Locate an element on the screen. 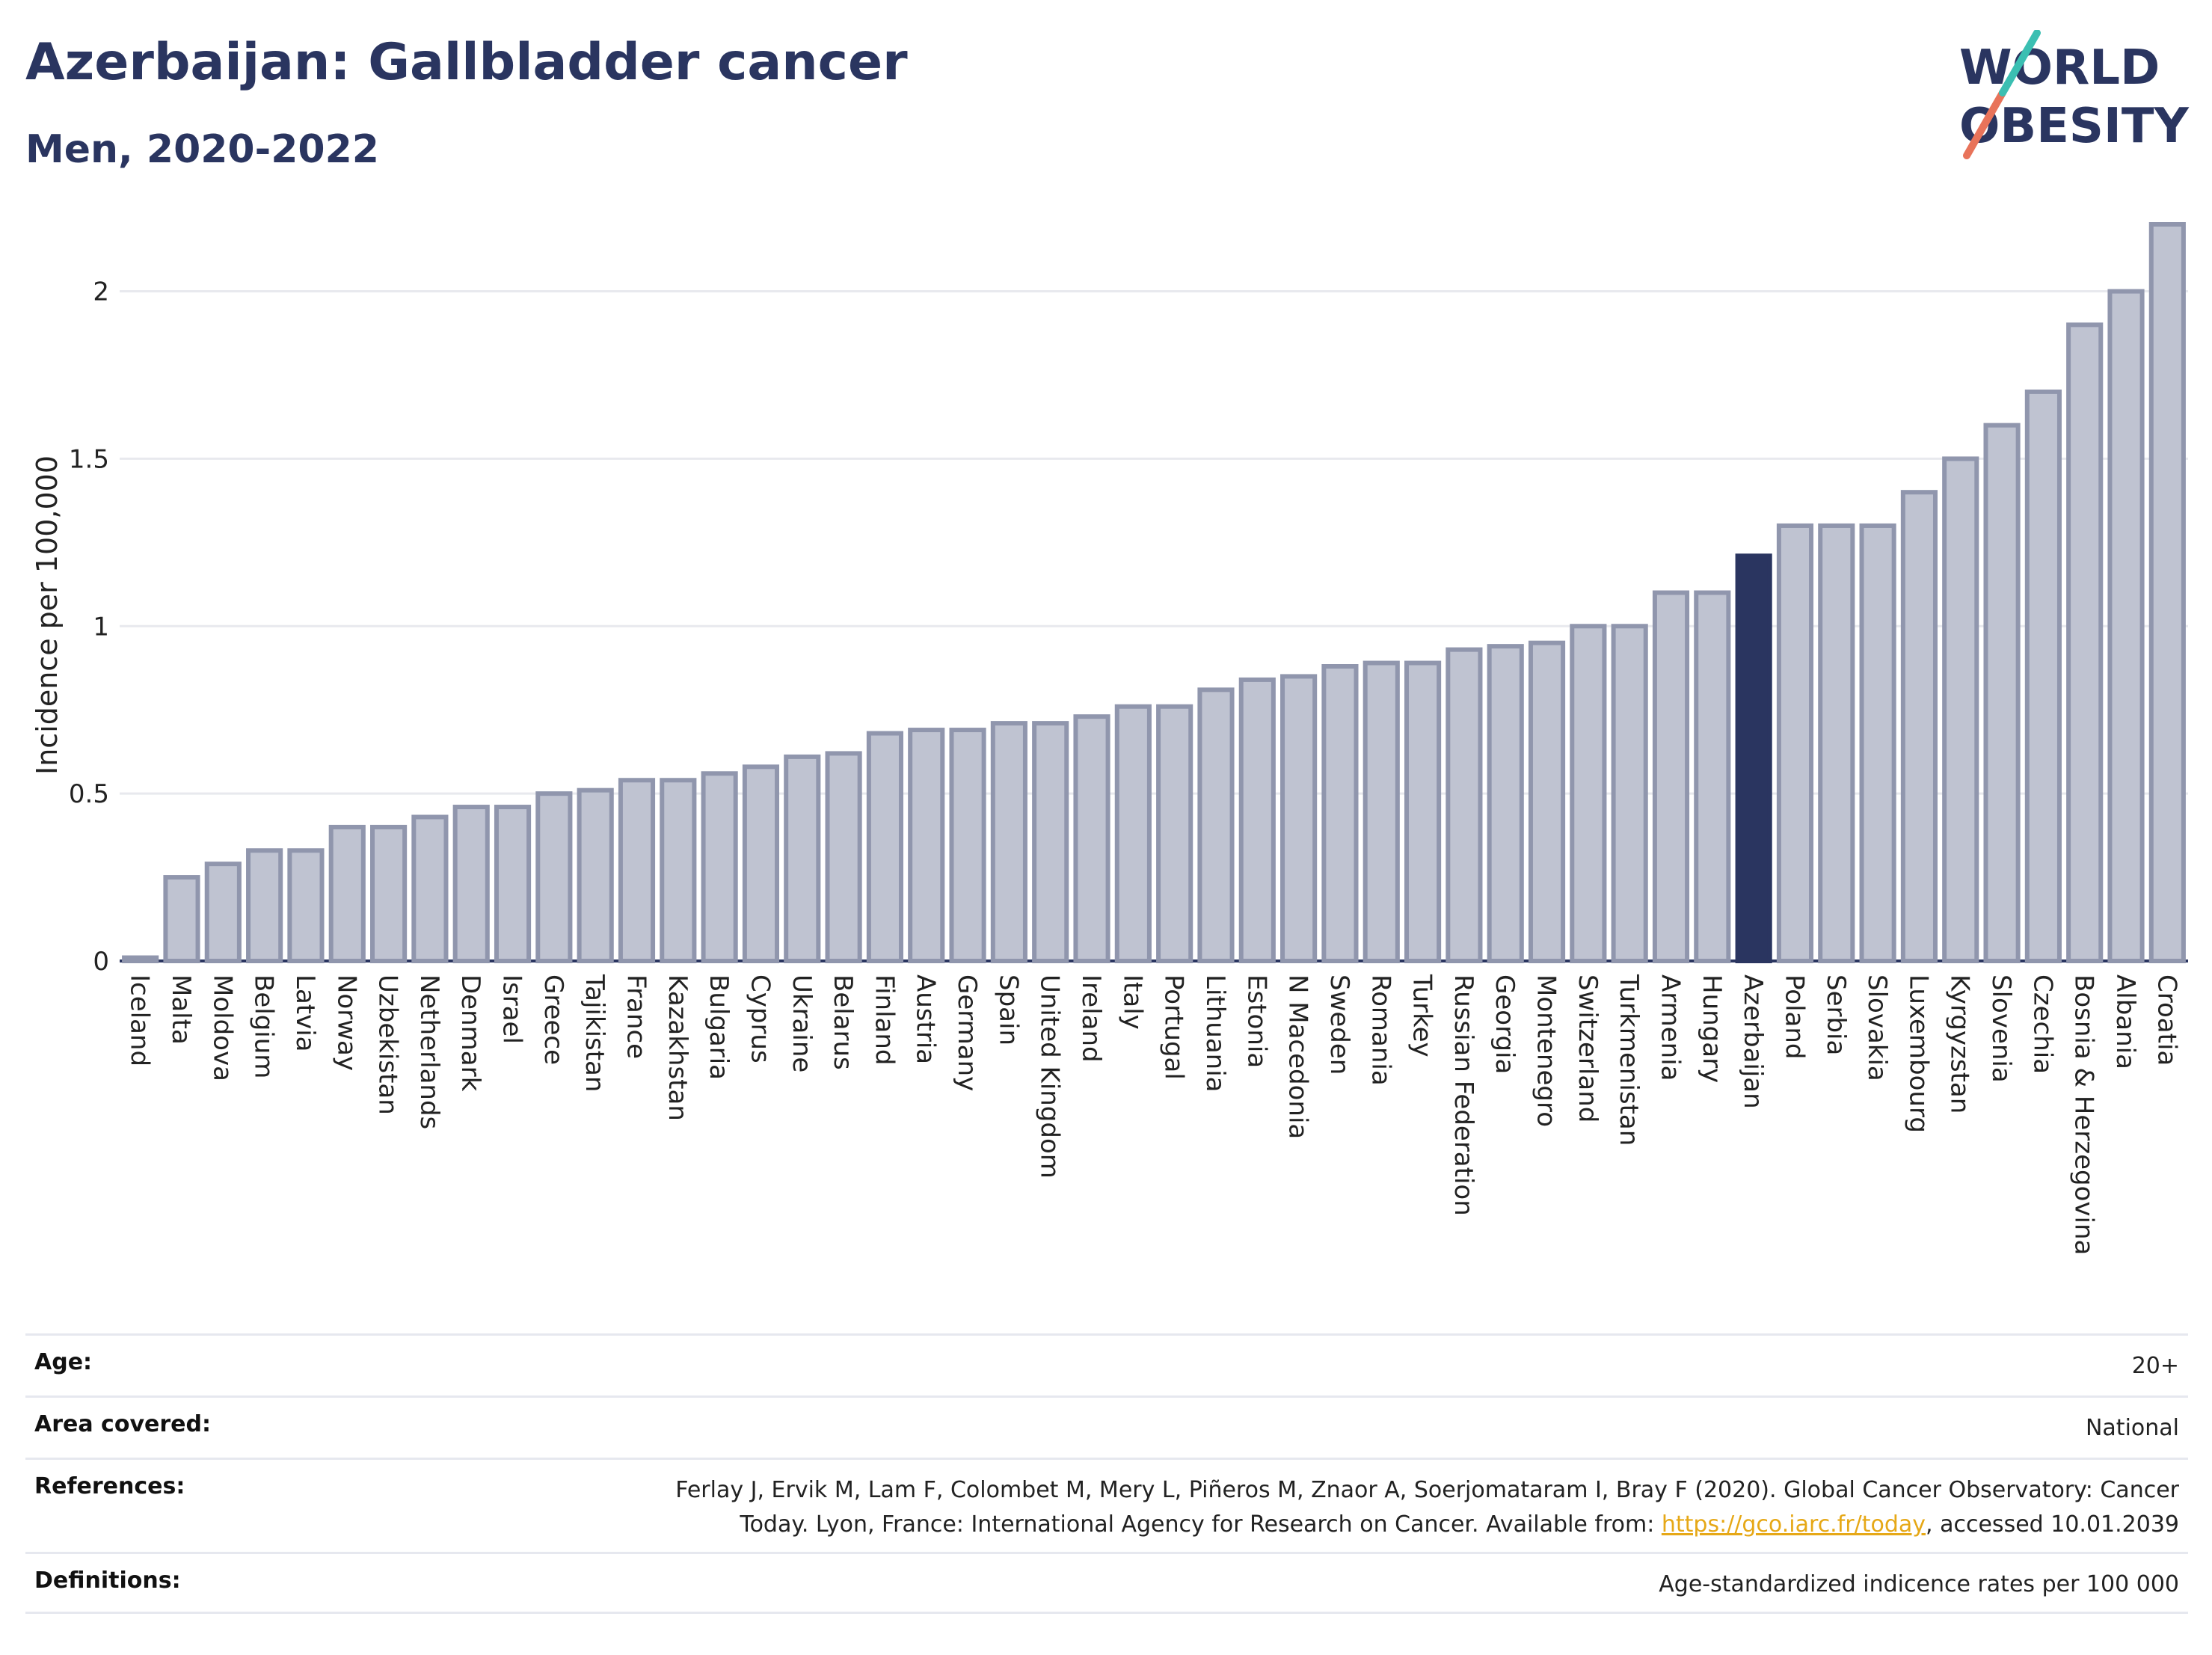 The width and height of the screenshot is (2212, 1655). bar-switzerland is located at coordinates (1588, 793).